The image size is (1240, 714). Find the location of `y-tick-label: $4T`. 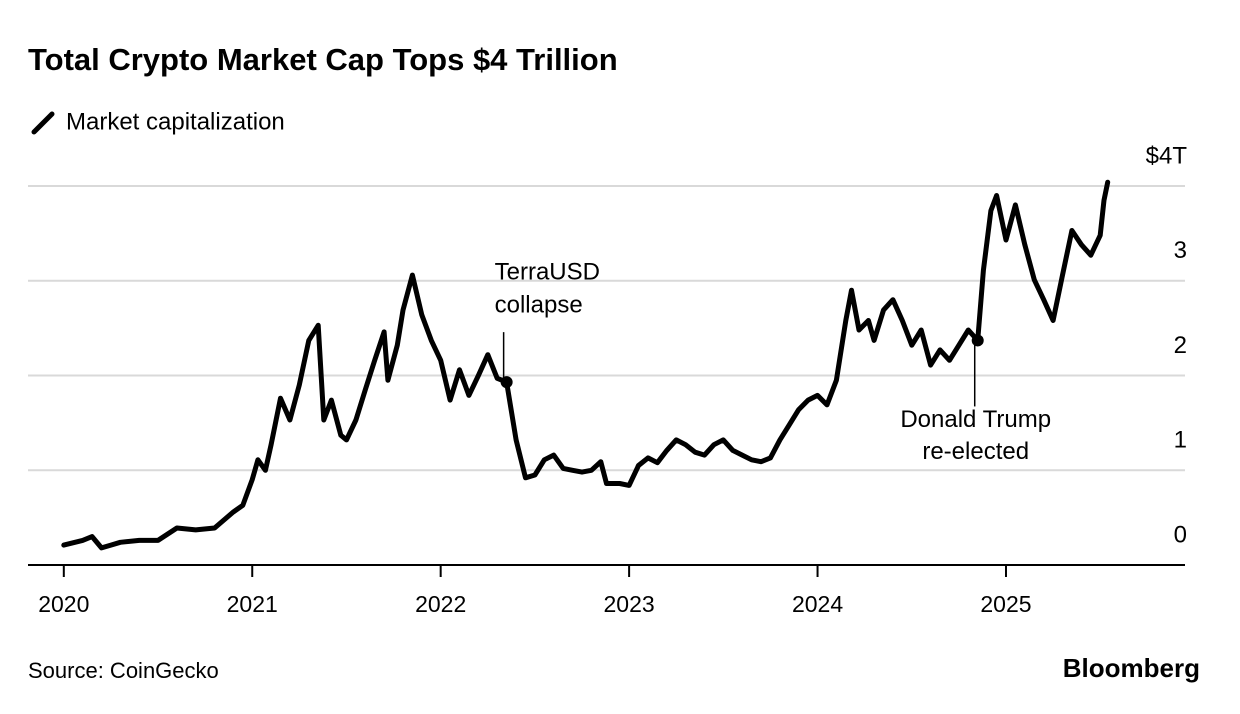

y-tick-label: $4T is located at coordinates (1167, 155).